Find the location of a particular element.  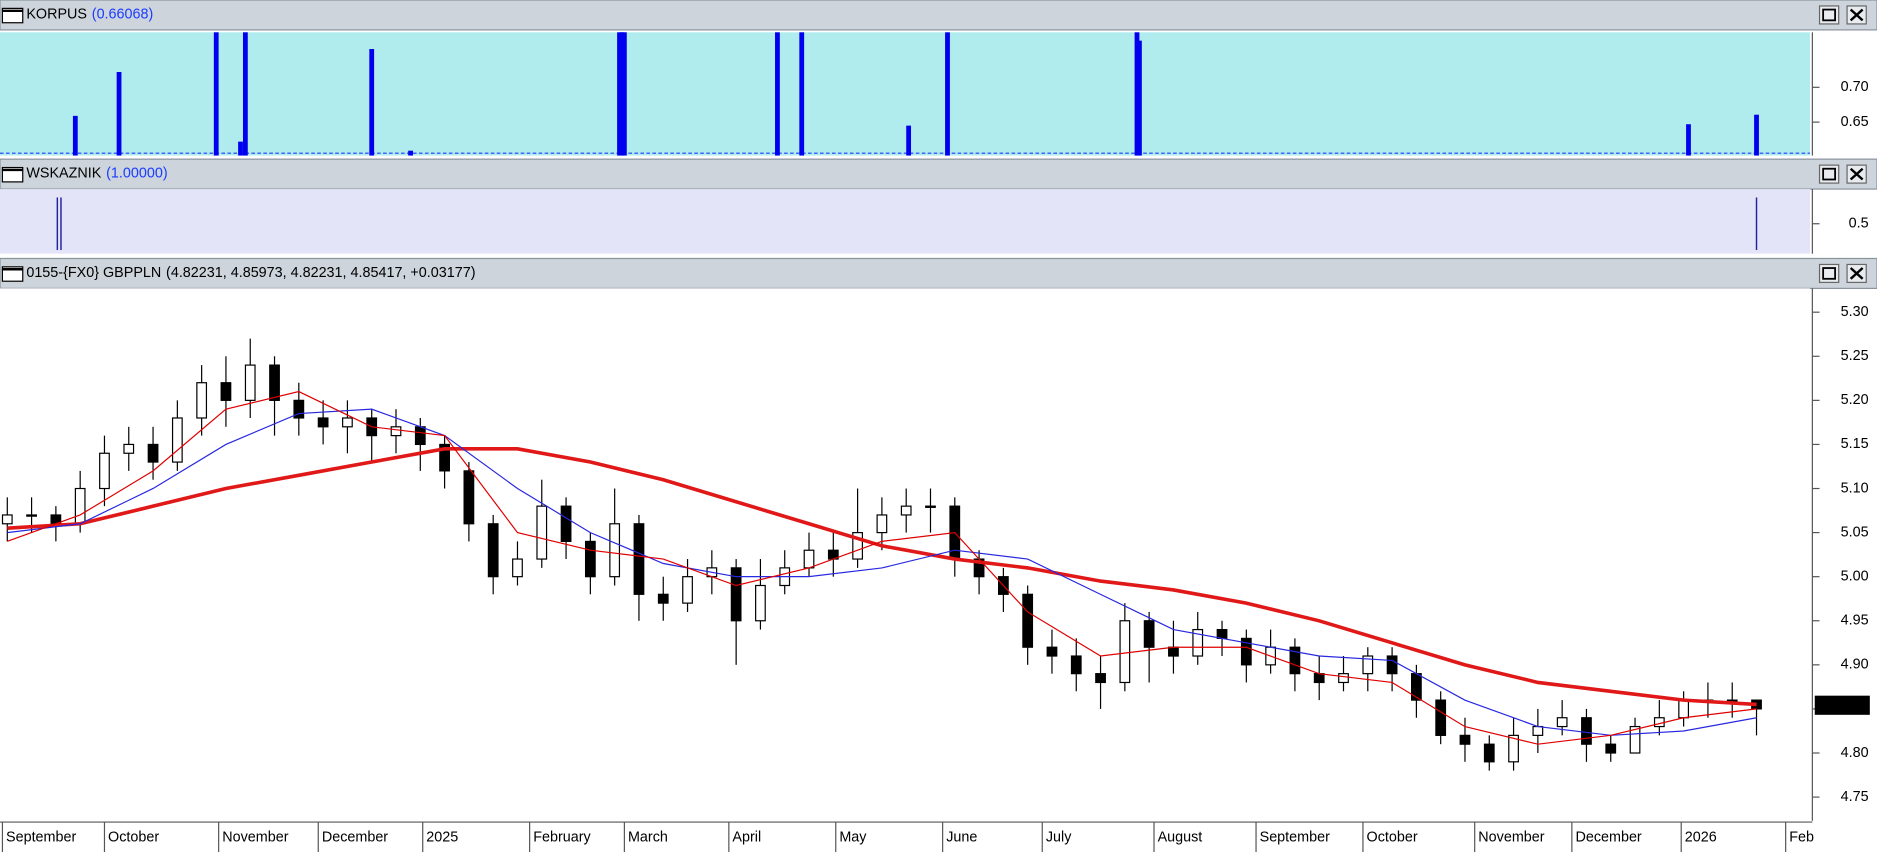

x-tick-label: June is located at coordinates (961, 837).